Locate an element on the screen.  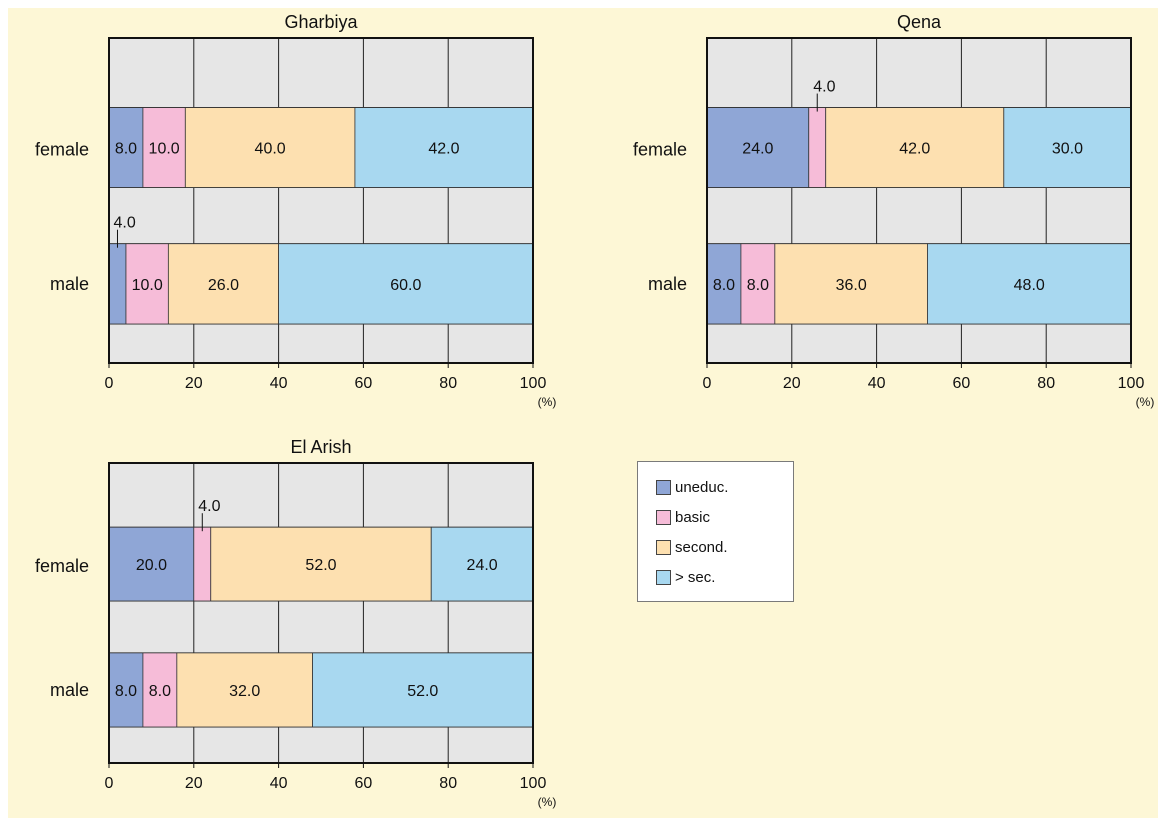
data-label: 40.0 is located at coordinates (270, 149).